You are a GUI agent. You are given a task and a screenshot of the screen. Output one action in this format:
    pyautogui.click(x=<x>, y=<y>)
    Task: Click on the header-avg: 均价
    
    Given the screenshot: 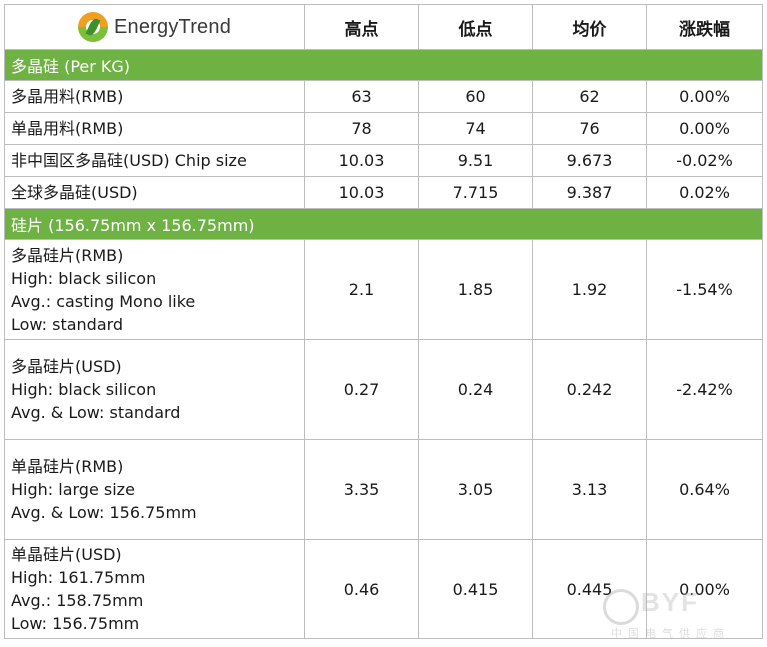 What is the action you would take?
    pyautogui.click(x=589, y=27)
    